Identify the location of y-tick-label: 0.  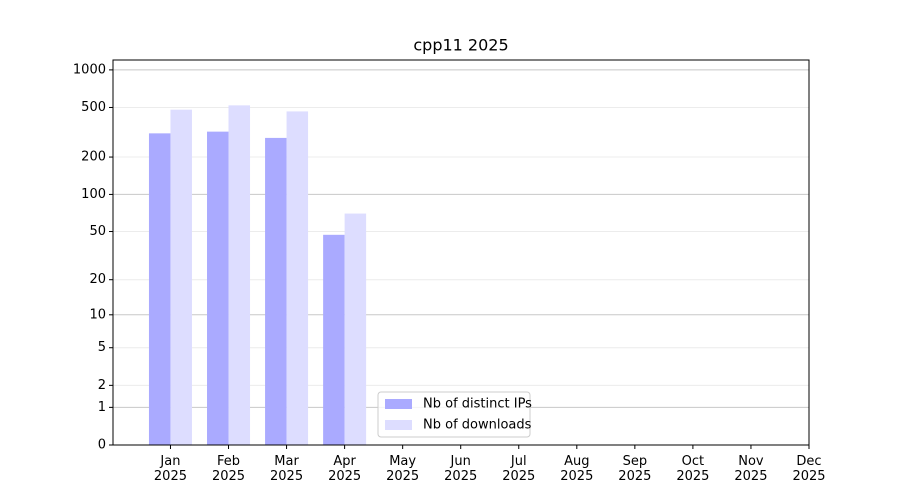
(102, 445).